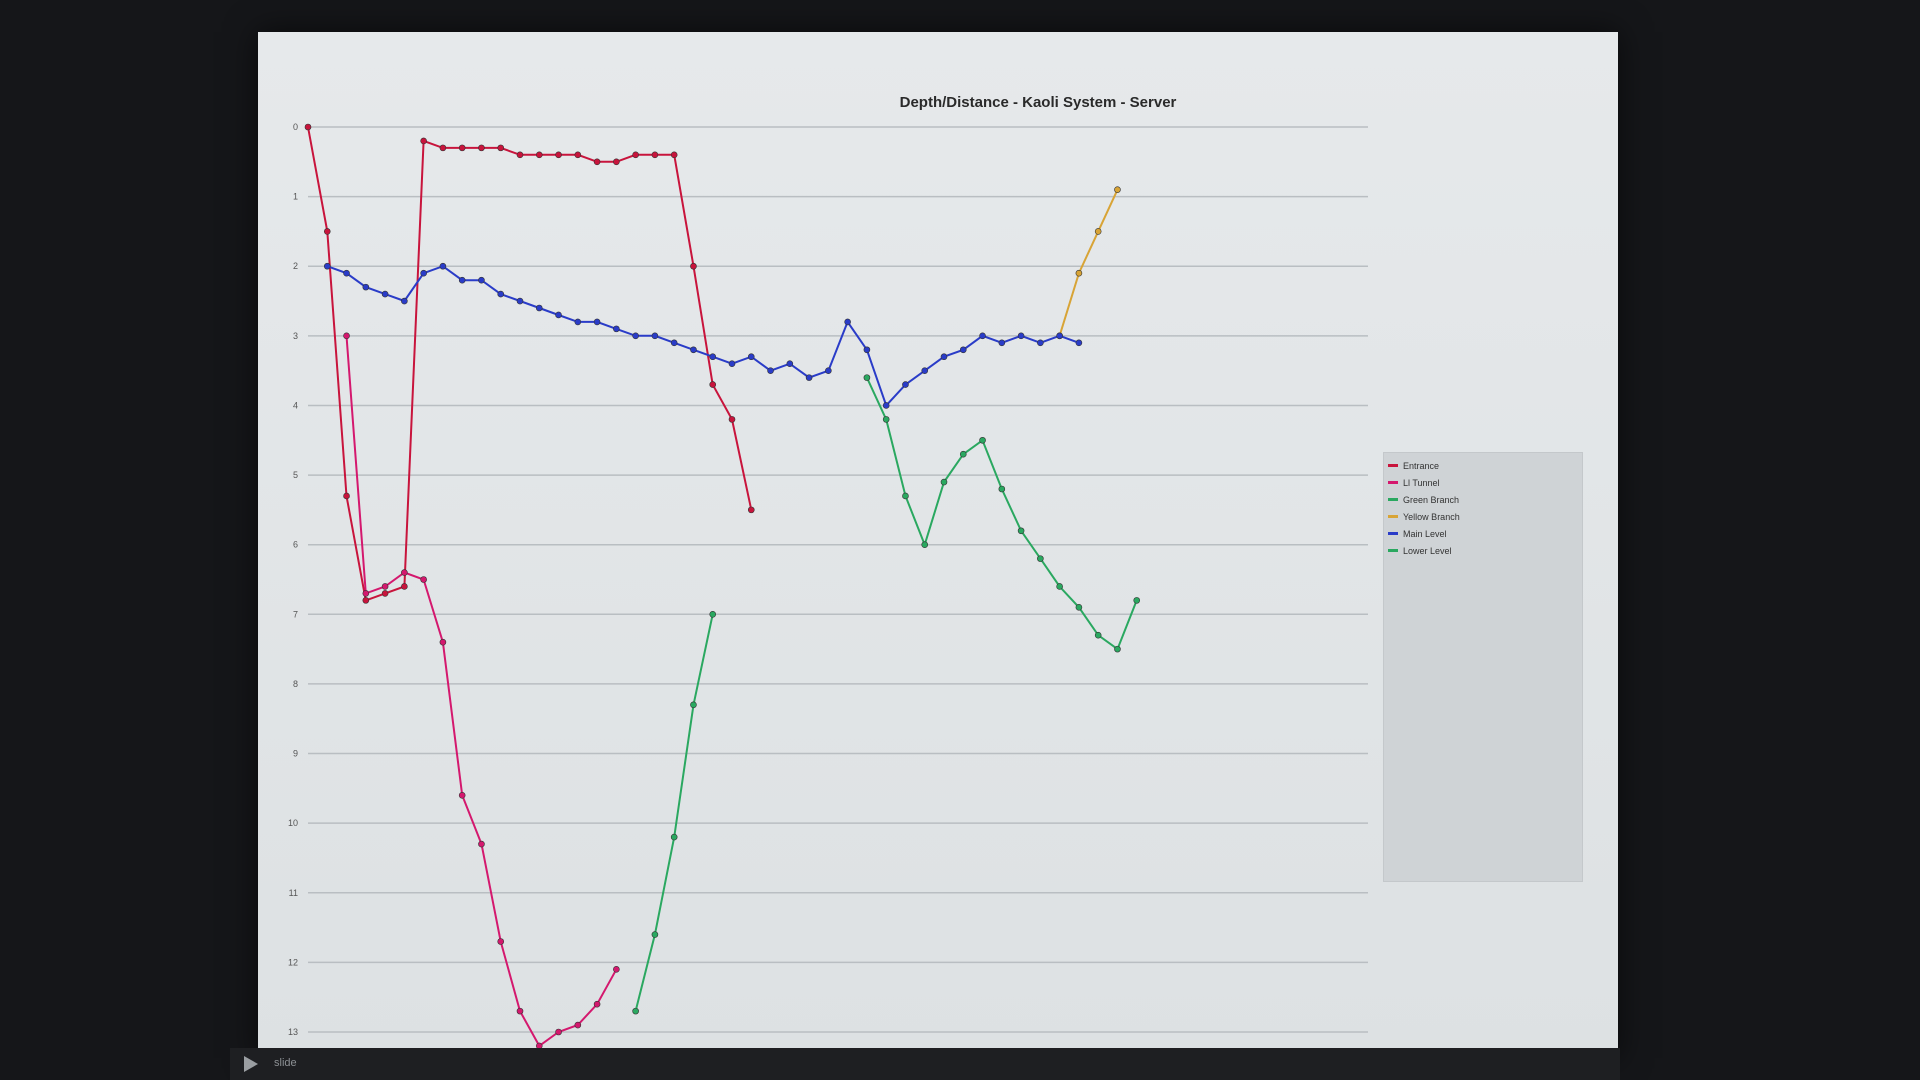 This screenshot has width=1920, height=1080. What do you see at coordinates (1485, 482) in the screenshot?
I see `legend-item: Ll Tunnel` at bounding box center [1485, 482].